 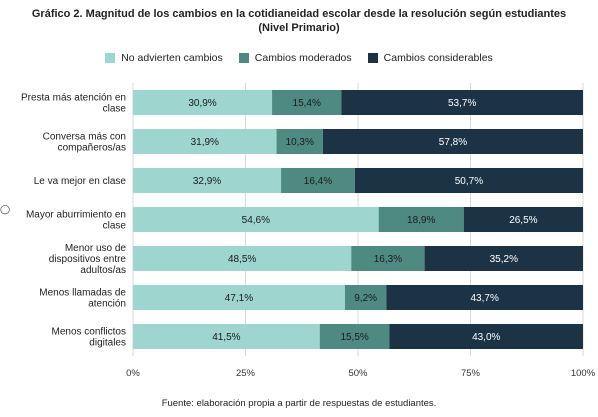 I want to click on category-label: Le va mejor en clase, so click(x=80, y=181).